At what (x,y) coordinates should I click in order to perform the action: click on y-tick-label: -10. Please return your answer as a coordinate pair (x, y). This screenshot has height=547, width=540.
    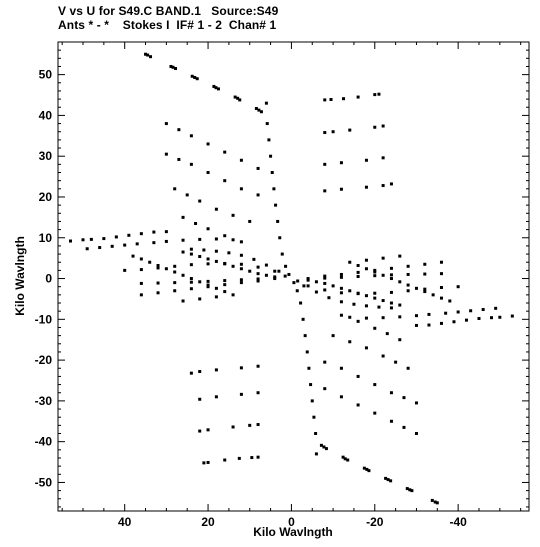
    Looking at the image, I should click on (44, 319).